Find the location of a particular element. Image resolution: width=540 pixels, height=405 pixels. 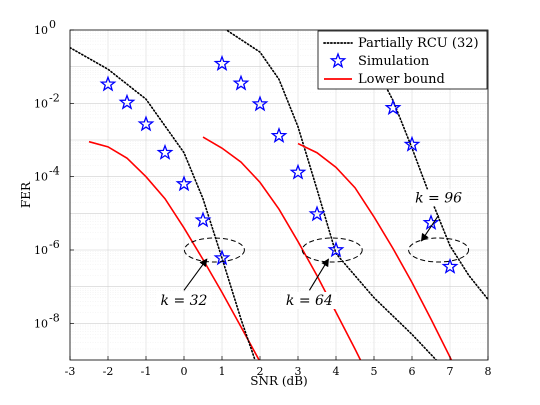

x-tick-label: 1 is located at coordinates (222, 371).